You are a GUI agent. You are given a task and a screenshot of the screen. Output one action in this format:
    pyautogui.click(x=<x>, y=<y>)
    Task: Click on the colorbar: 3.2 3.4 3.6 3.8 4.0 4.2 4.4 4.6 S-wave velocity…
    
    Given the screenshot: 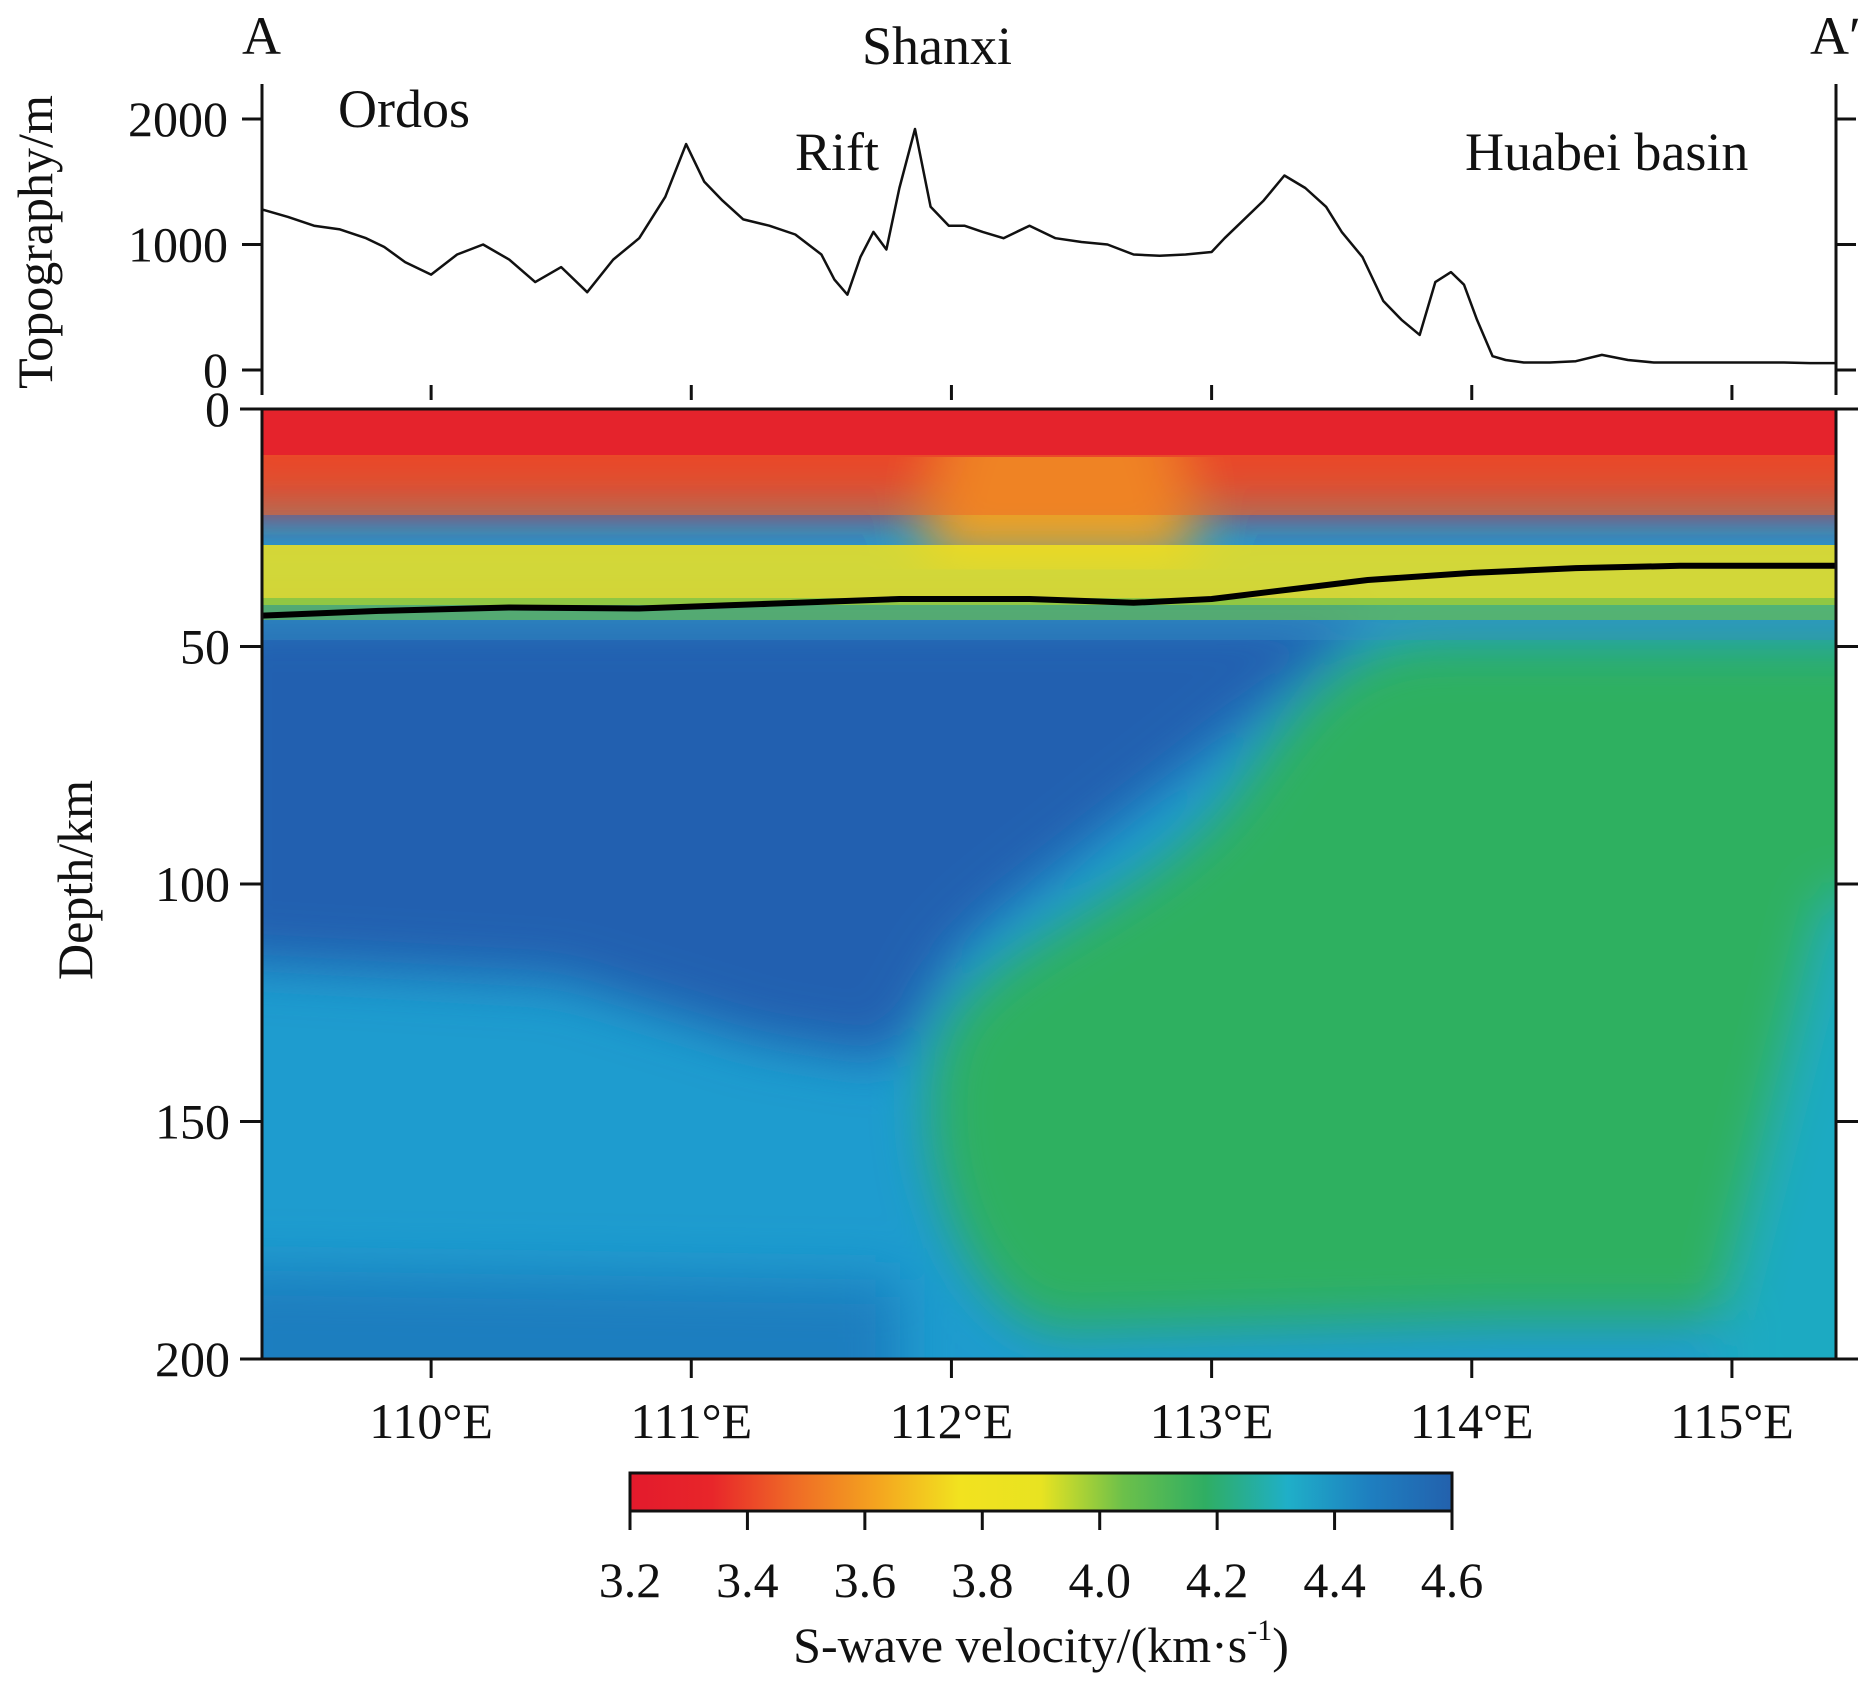 What is the action you would take?
    pyautogui.click(x=1041, y=1572)
    